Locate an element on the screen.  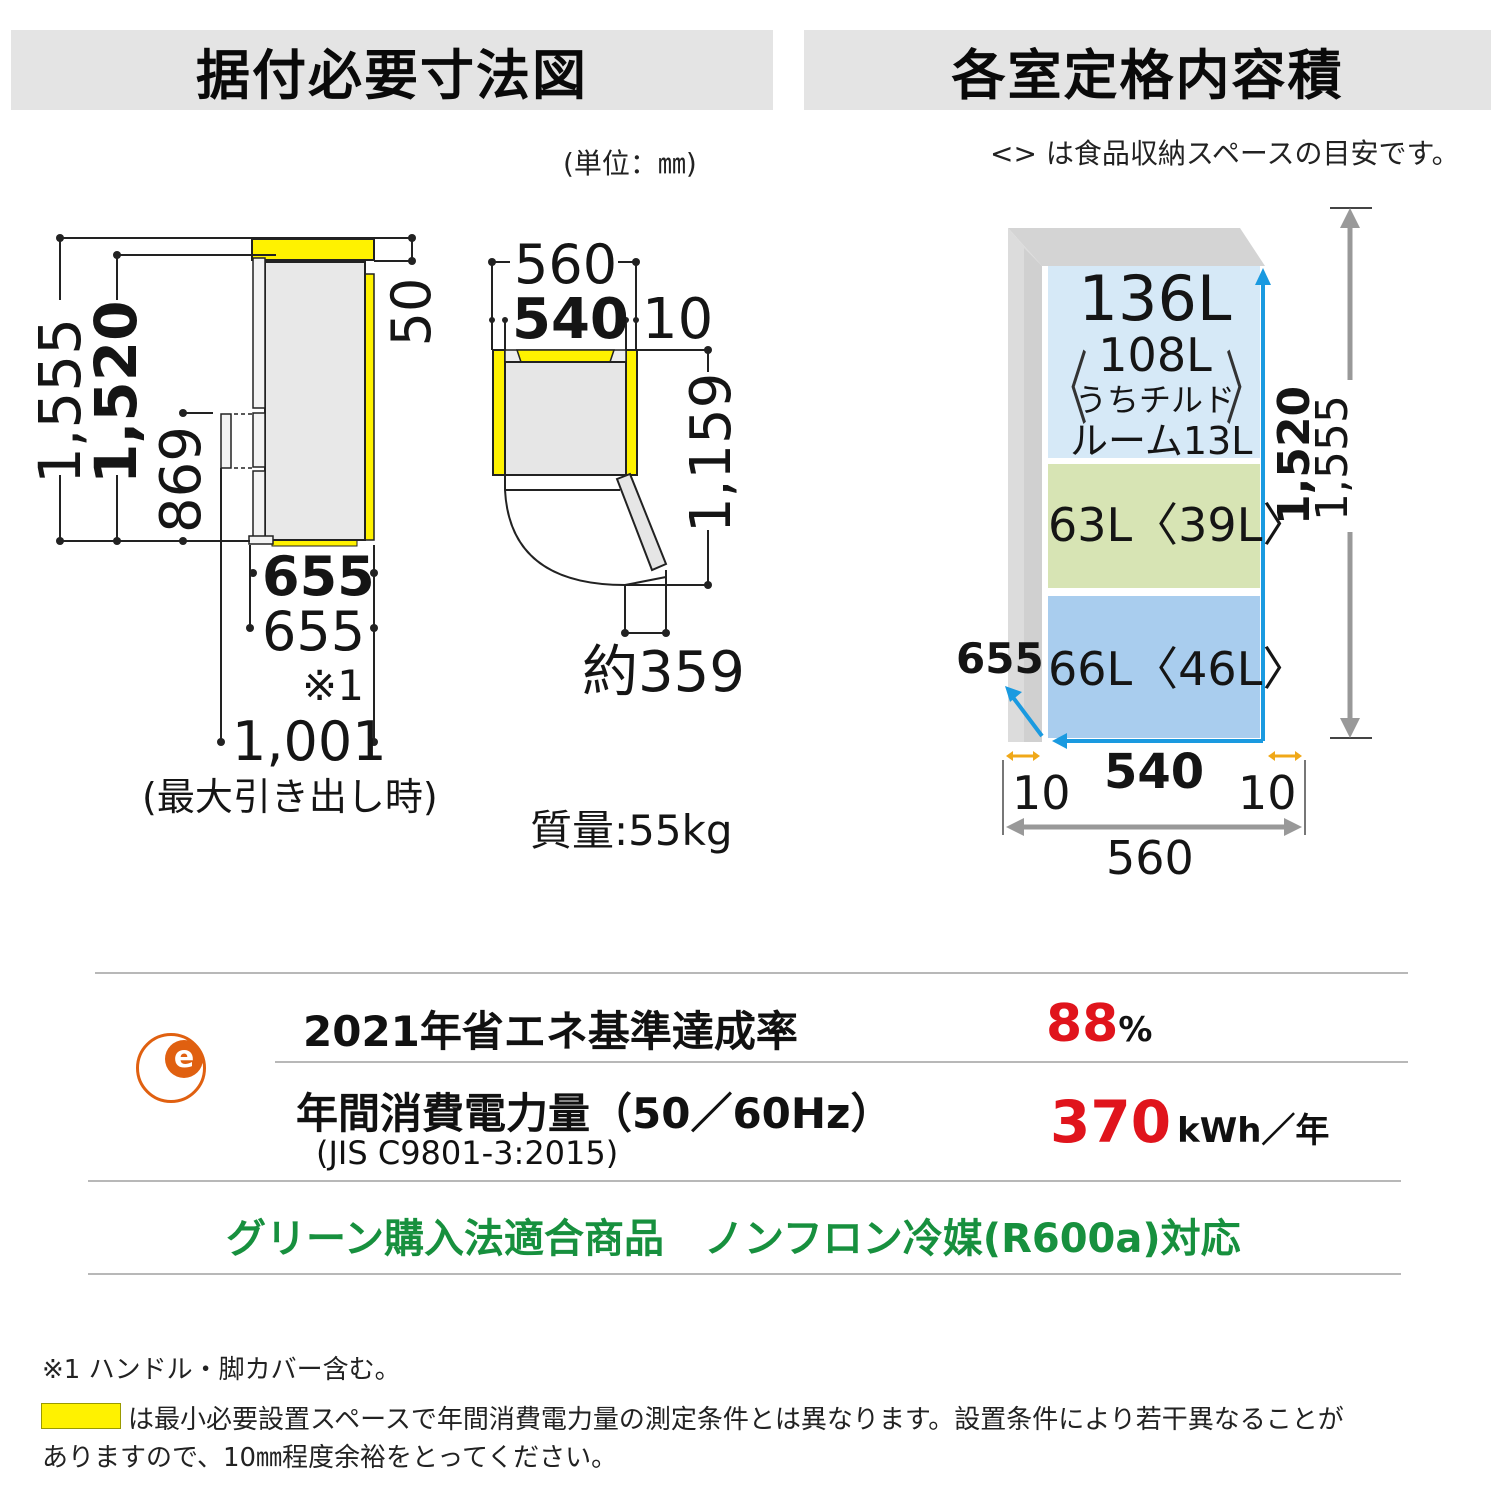
annual-consumption-value: 370 kWh／年 is located at coordinates (1189, 1122).